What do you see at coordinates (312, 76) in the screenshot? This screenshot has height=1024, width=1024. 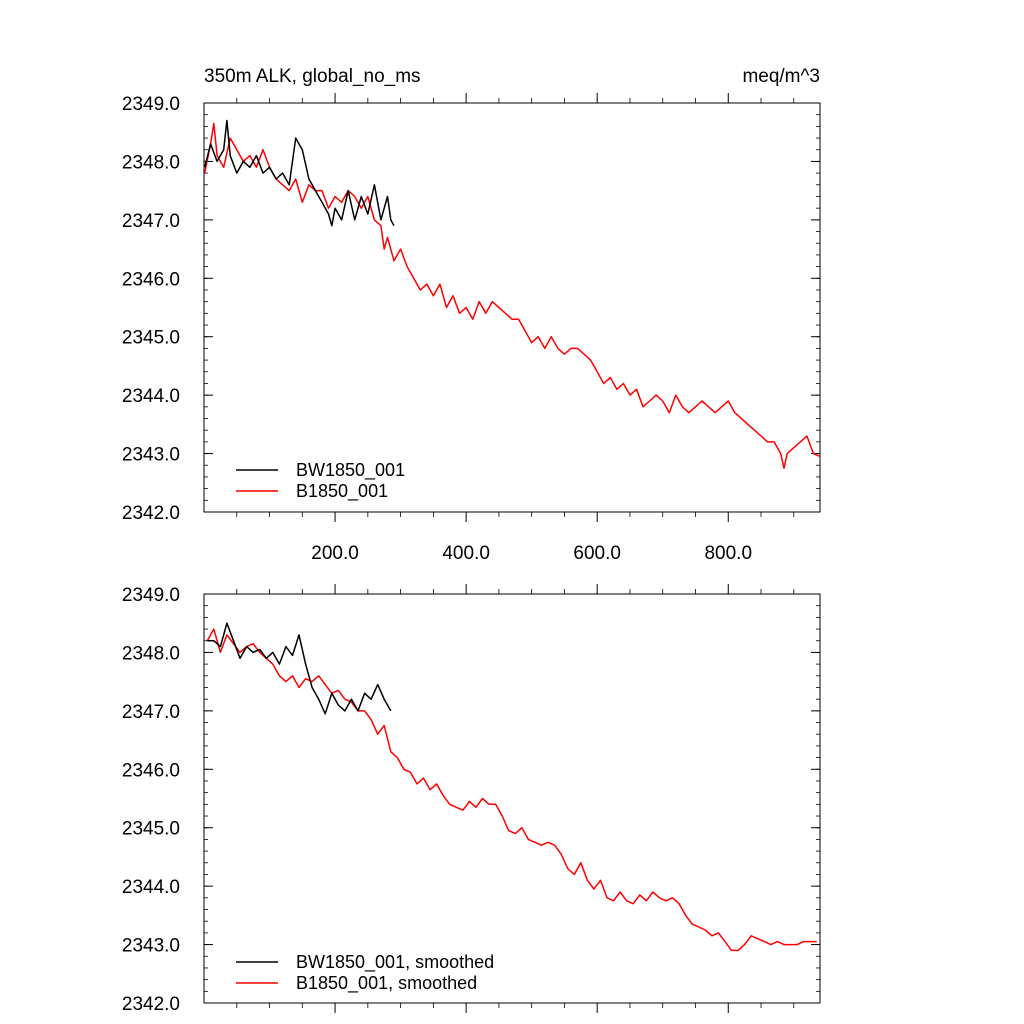 I see `top-chart-title: 350m ALK, global_no_ms` at bounding box center [312, 76].